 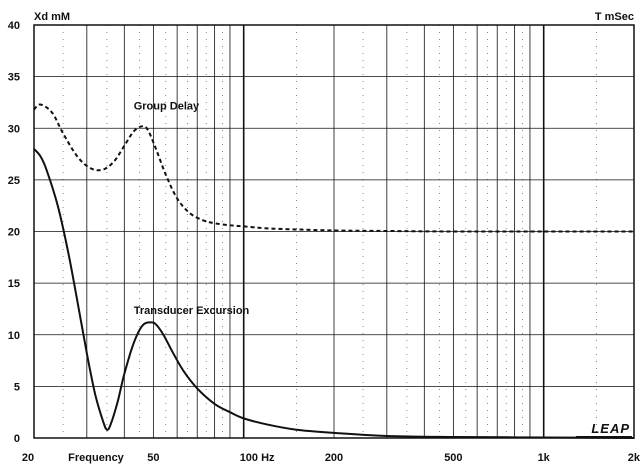 What do you see at coordinates (14, 78) in the screenshot?
I see `y-tick-label: 35` at bounding box center [14, 78].